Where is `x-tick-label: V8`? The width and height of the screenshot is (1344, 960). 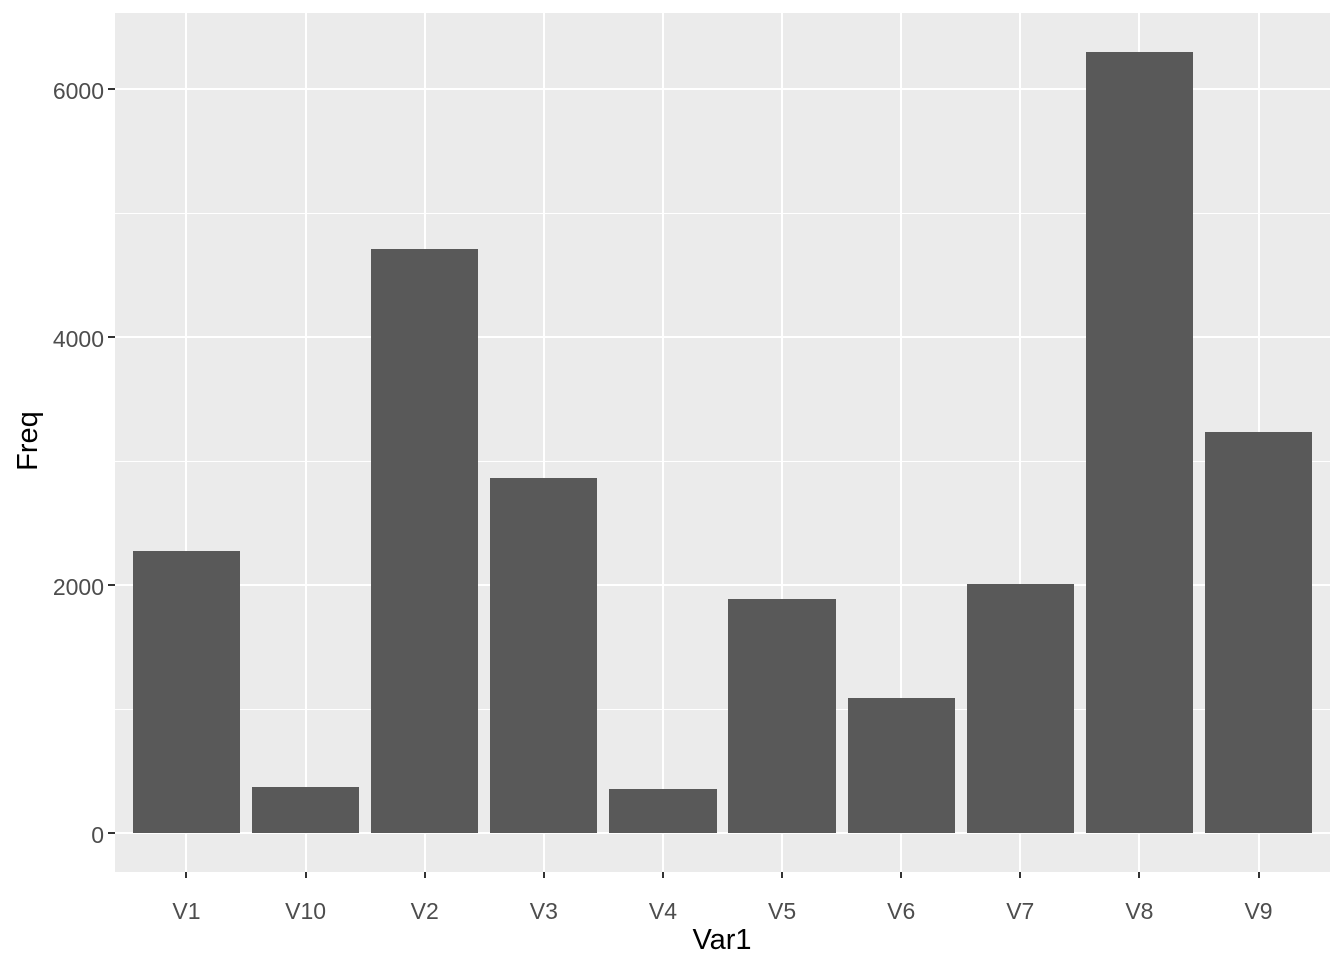
x-tick-label: V8 is located at coordinates (1139, 911).